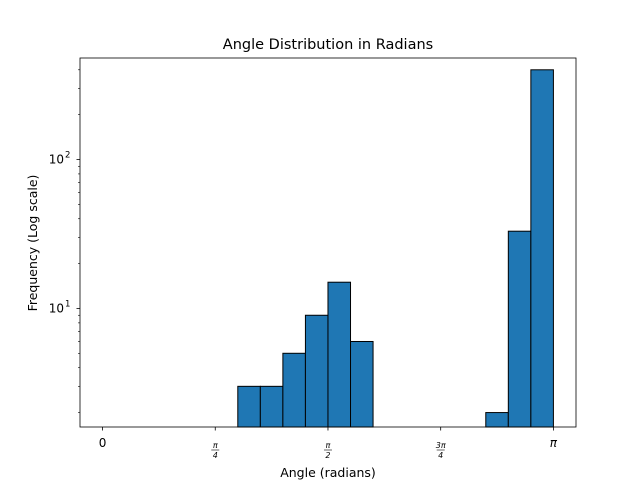 This screenshot has width=640, height=480. I want to click on x-tick-label: 0, so click(103, 443).